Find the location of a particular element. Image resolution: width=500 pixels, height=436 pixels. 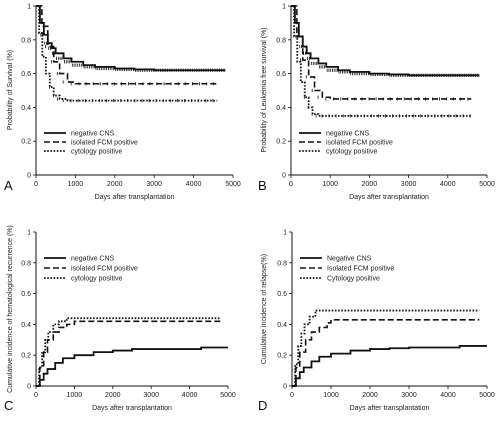

y-axis-label: Probability of Survival (%) is located at coordinates (10, 90).